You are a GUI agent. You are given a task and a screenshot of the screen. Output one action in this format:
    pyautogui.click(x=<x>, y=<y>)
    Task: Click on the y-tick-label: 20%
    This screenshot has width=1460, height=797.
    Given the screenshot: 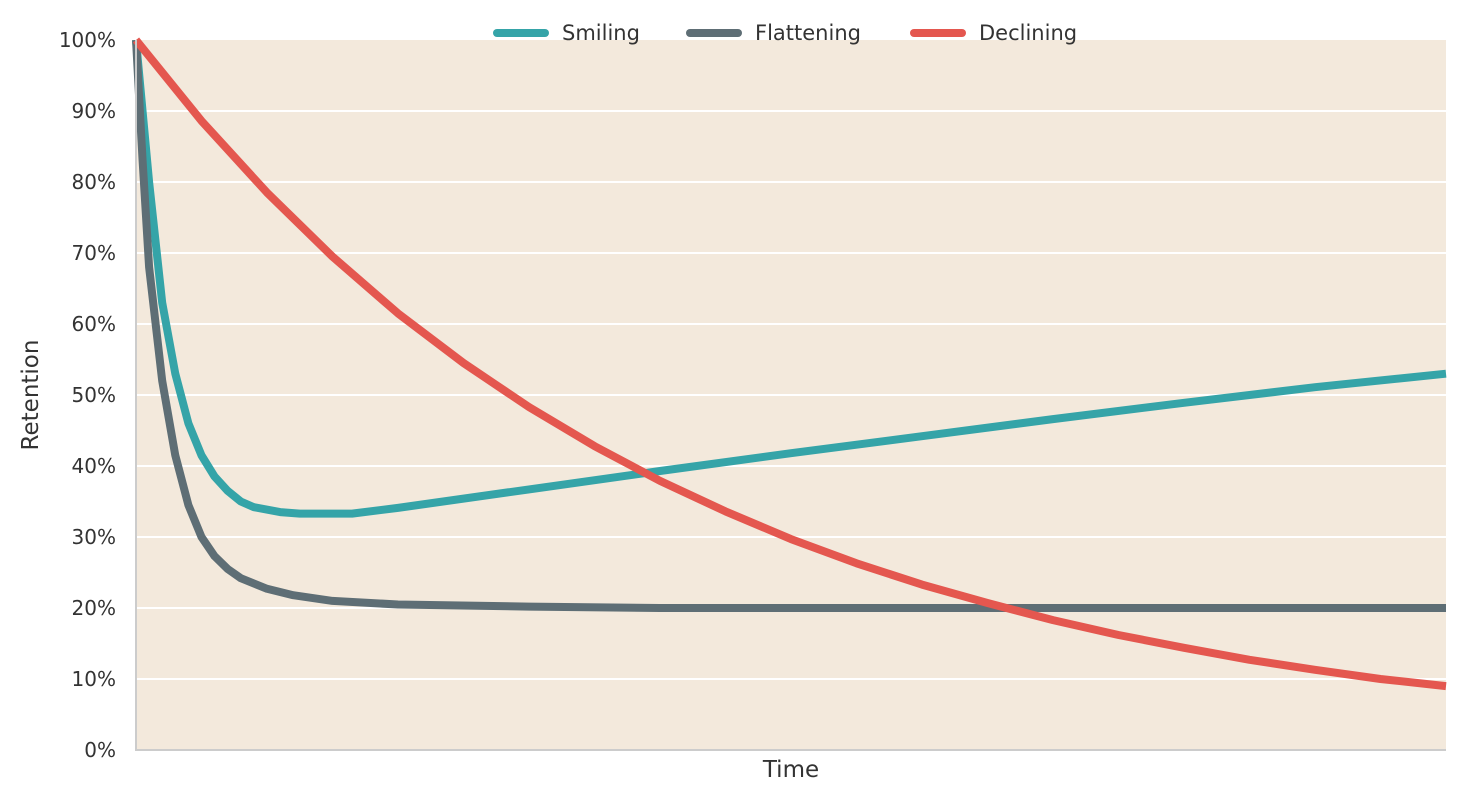 What is the action you would take?
    pyautogui.click(x=94, y=608)
    